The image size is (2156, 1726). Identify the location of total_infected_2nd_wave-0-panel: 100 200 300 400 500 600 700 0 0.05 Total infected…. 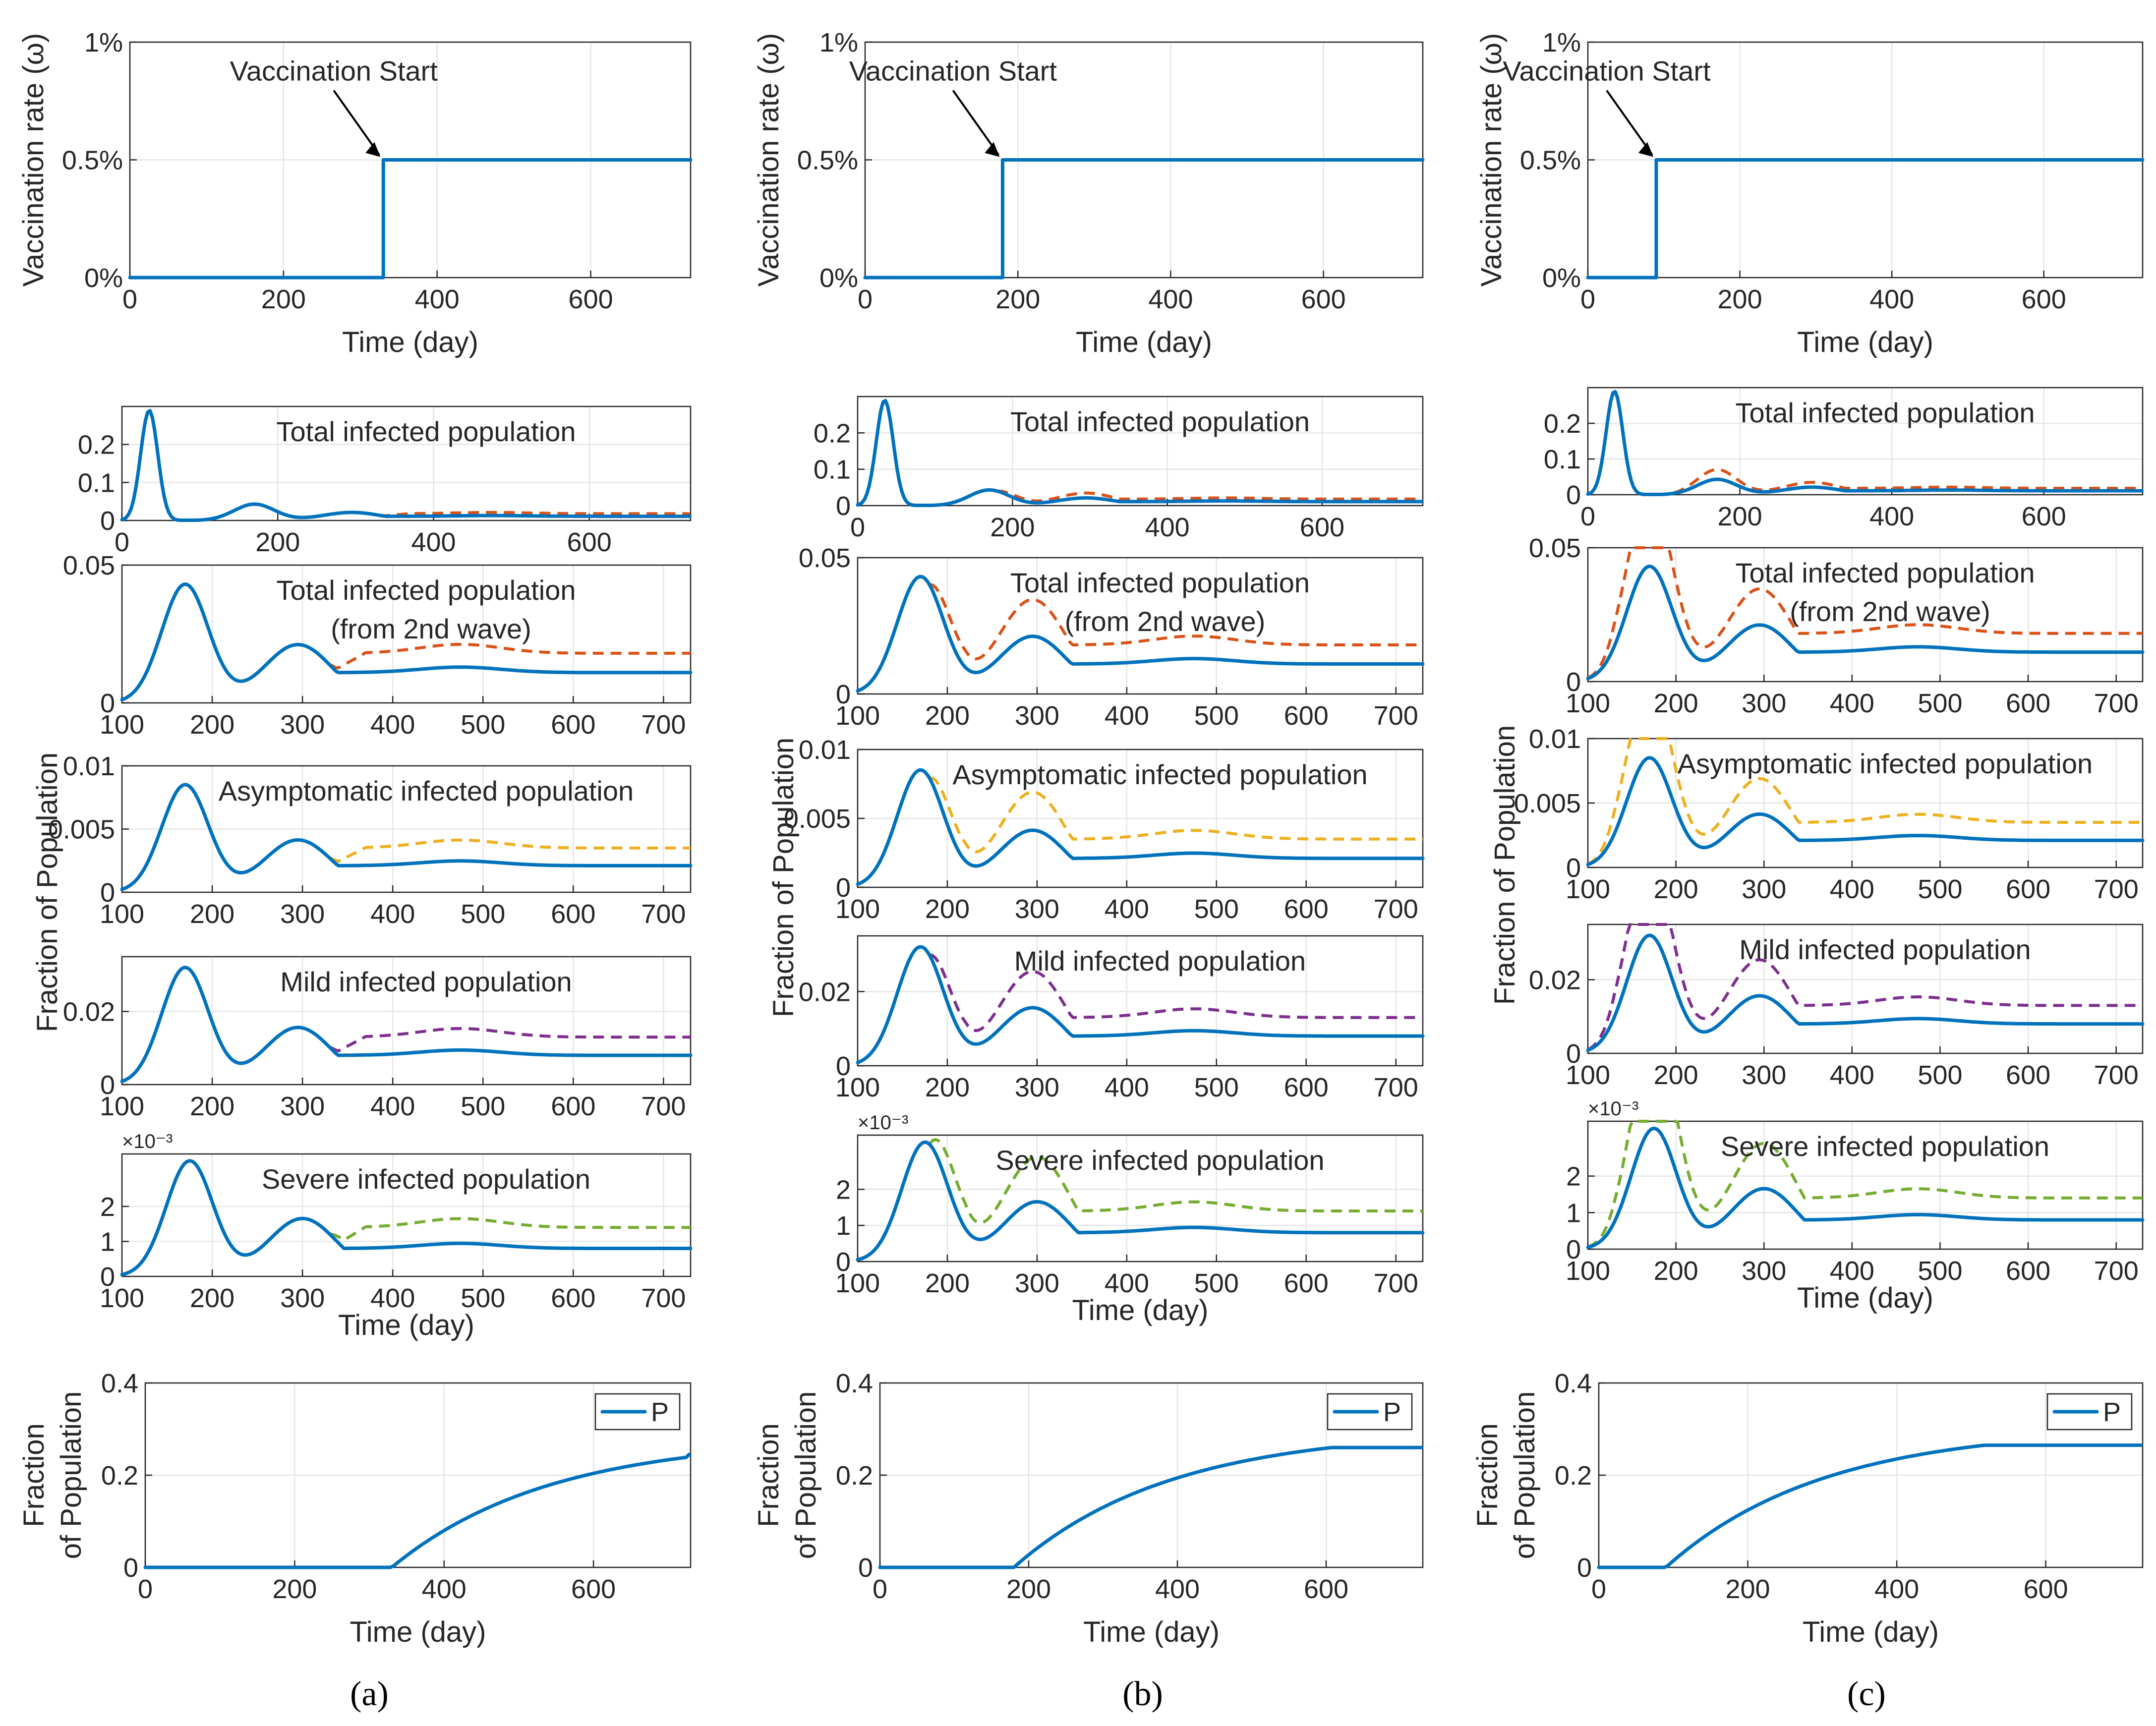
(378, 645).